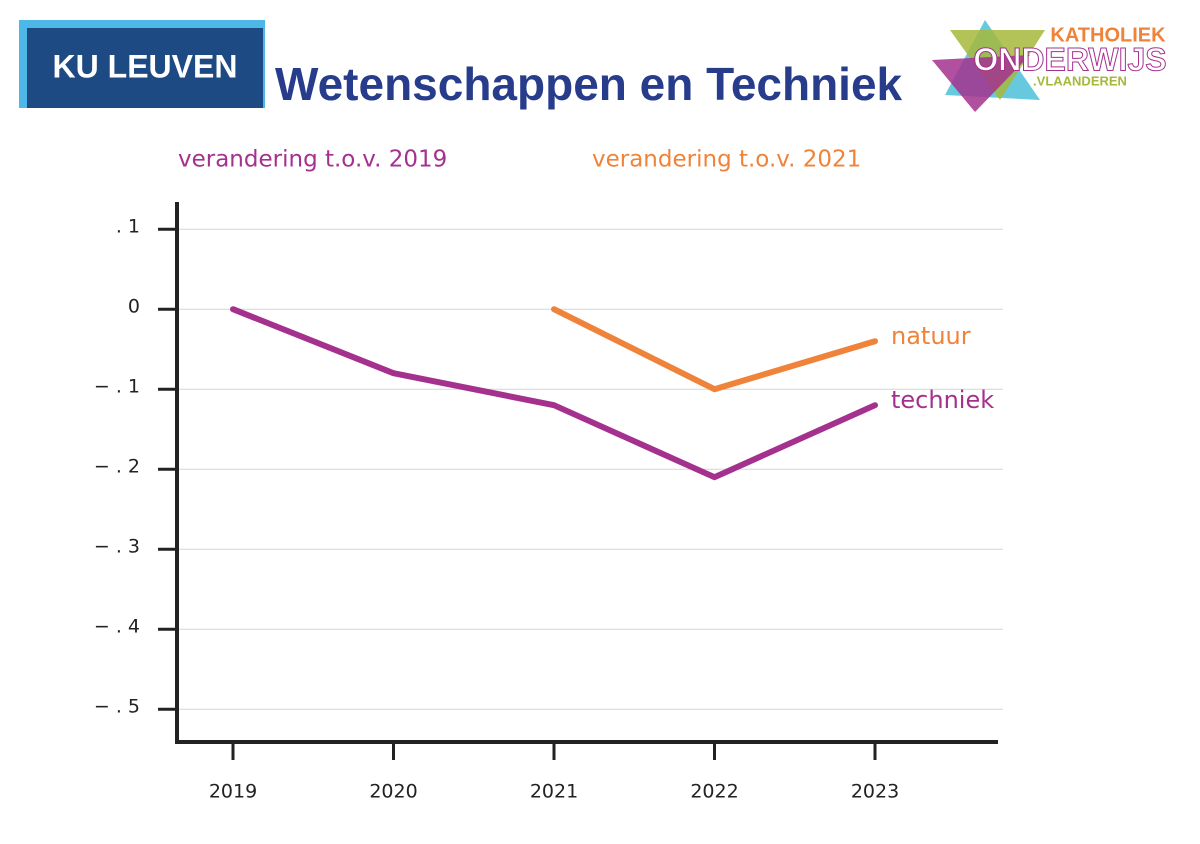 The image size is (1200, 844). What do you see at coordinates (117, 627) in the screenshot?
I see `y-tick-label: − . 4` at bounding box center [117, 627].